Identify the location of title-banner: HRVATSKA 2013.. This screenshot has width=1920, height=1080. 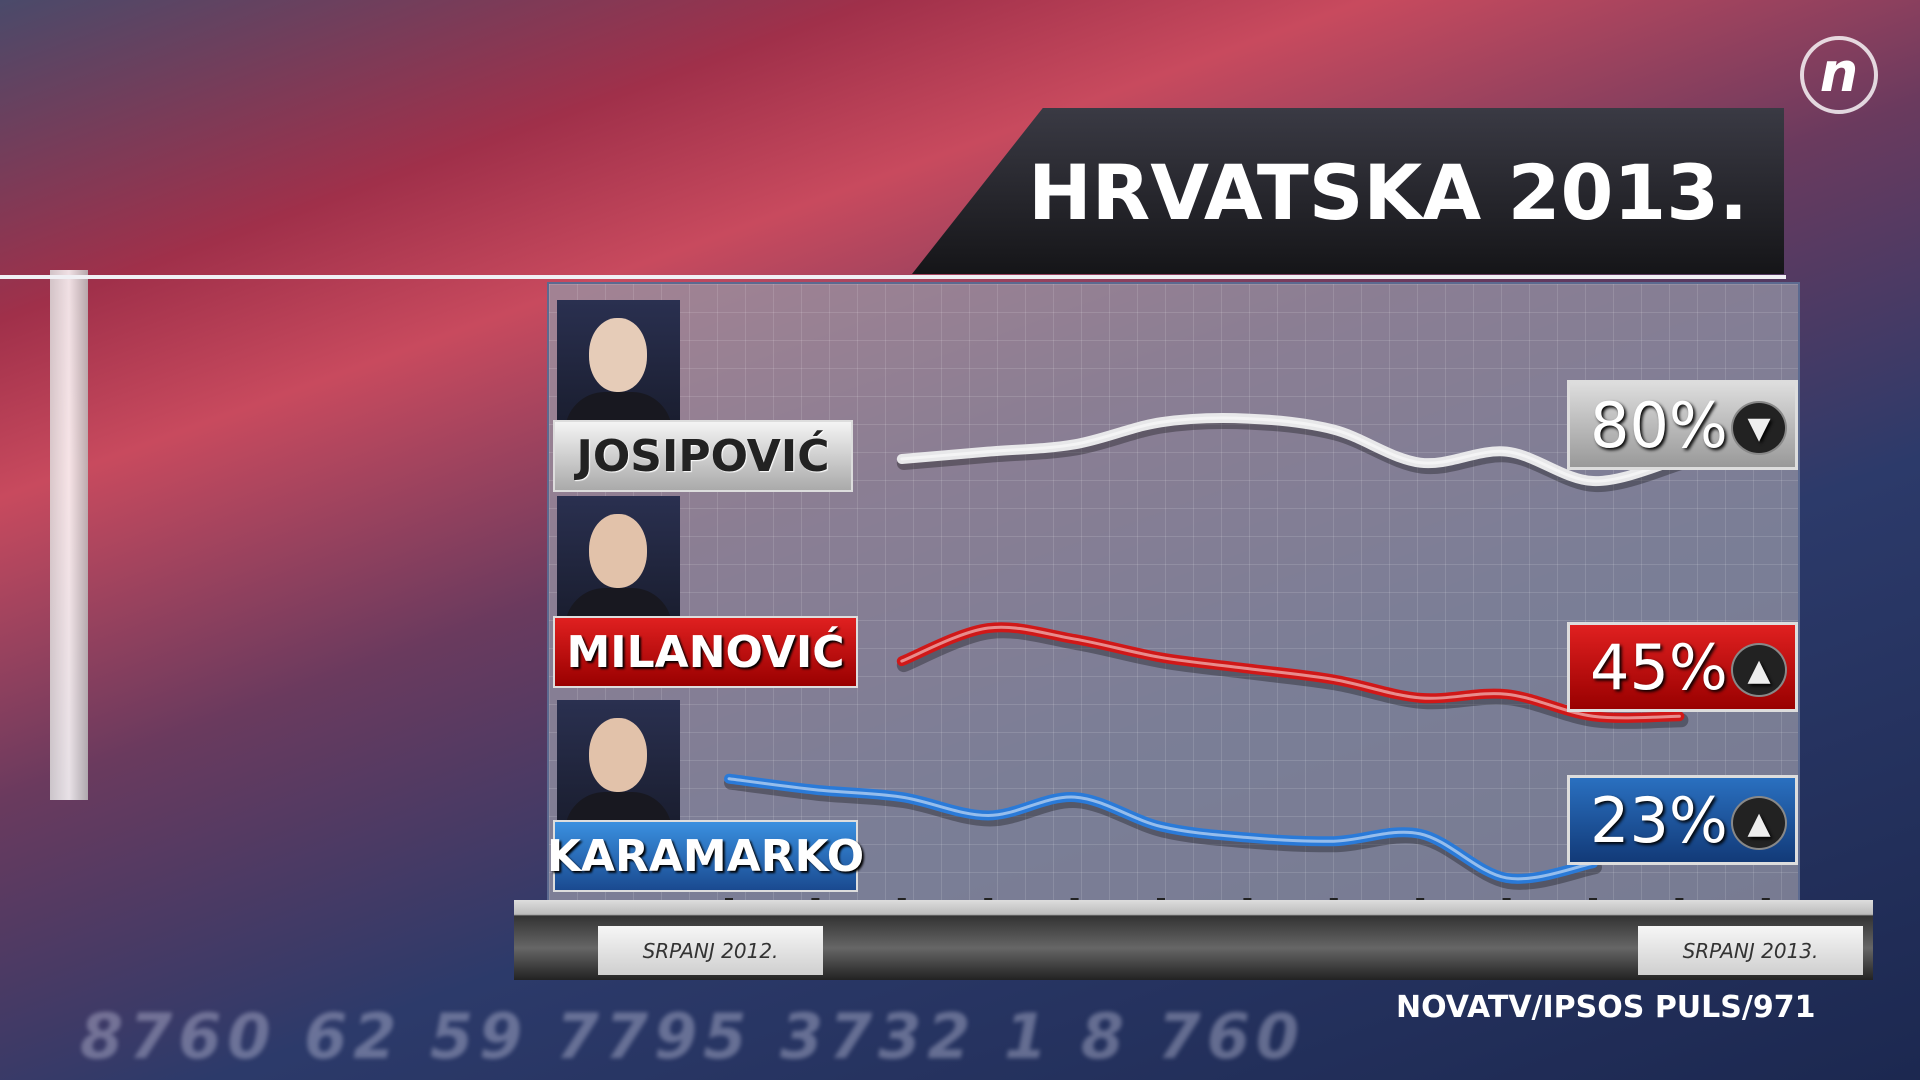
(1348, 191).